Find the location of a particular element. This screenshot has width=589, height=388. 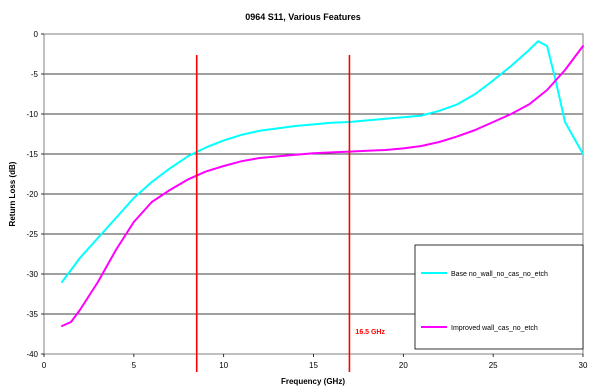

y-tick-label: -35 is located at coordinates (32, 314).